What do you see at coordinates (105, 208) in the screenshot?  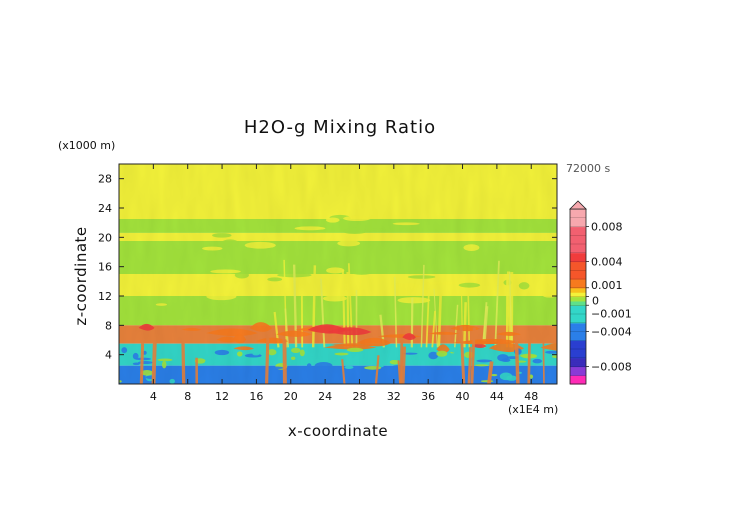 I see `y-tick-label: 24` at bounding box center [105, 208].